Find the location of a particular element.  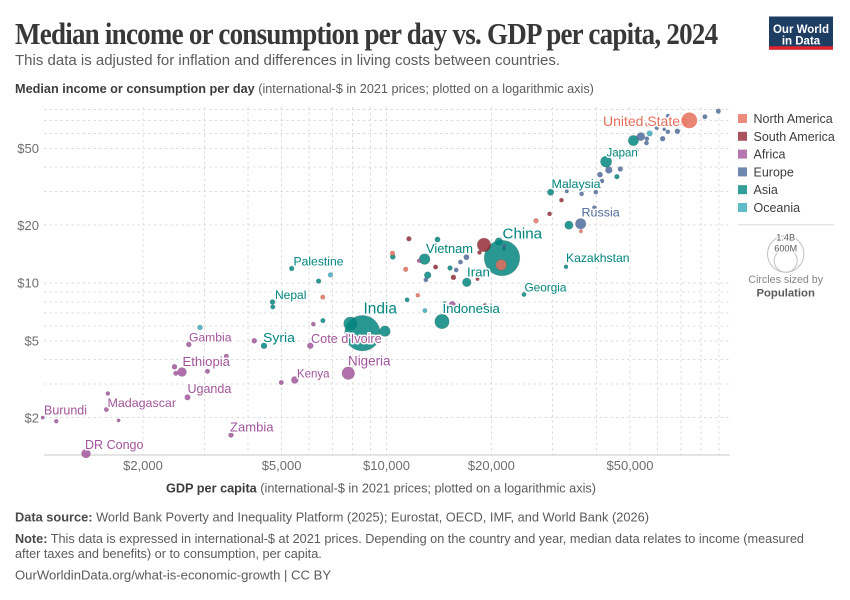

svg-text: Burundi is located at coordinates (65, 411).